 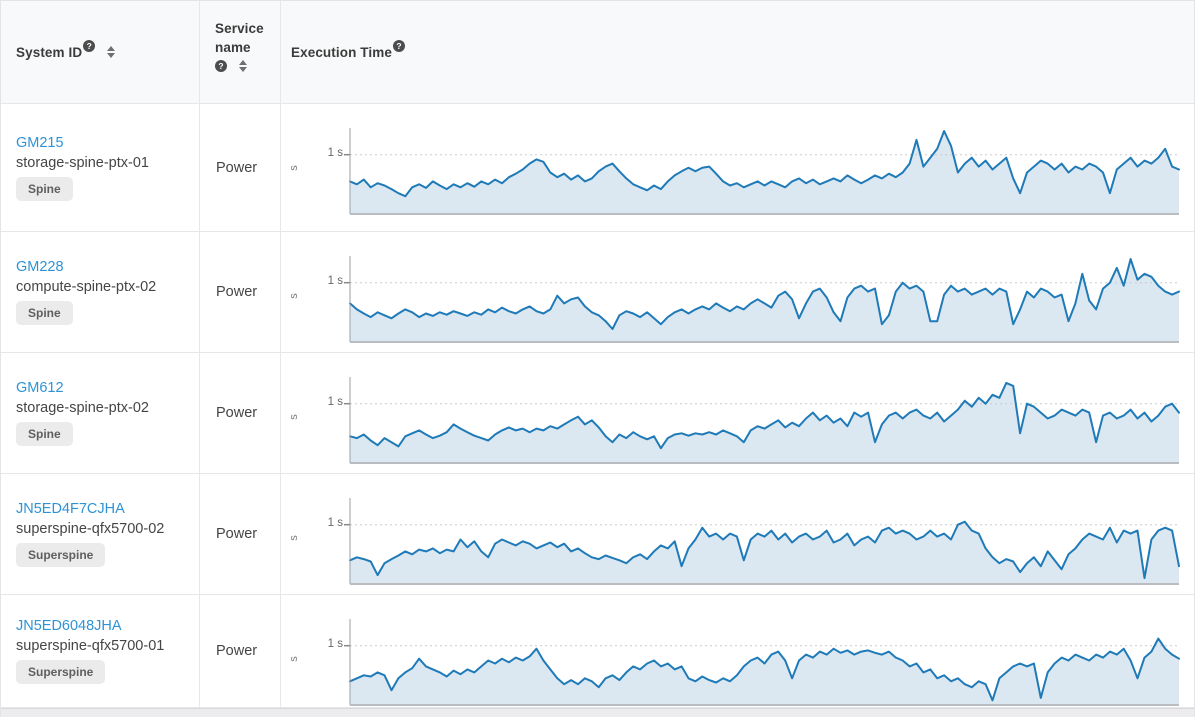 I want to click on hostname: storage-spine-ptx-01, so click(x=82, y=162).